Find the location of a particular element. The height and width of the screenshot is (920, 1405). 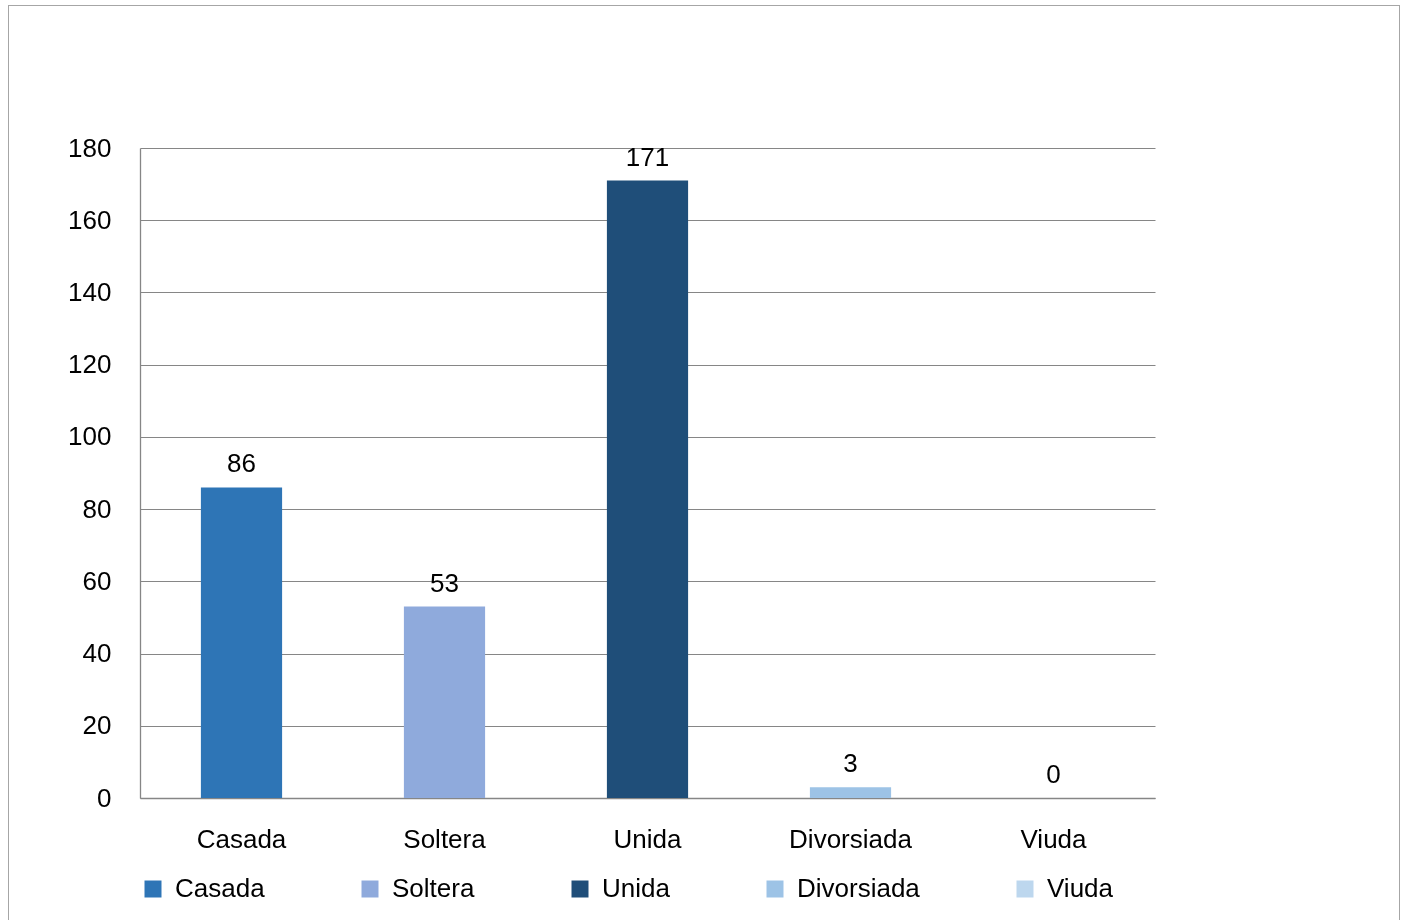

y-tick-label: 0 is located at coordinates (104, 797).